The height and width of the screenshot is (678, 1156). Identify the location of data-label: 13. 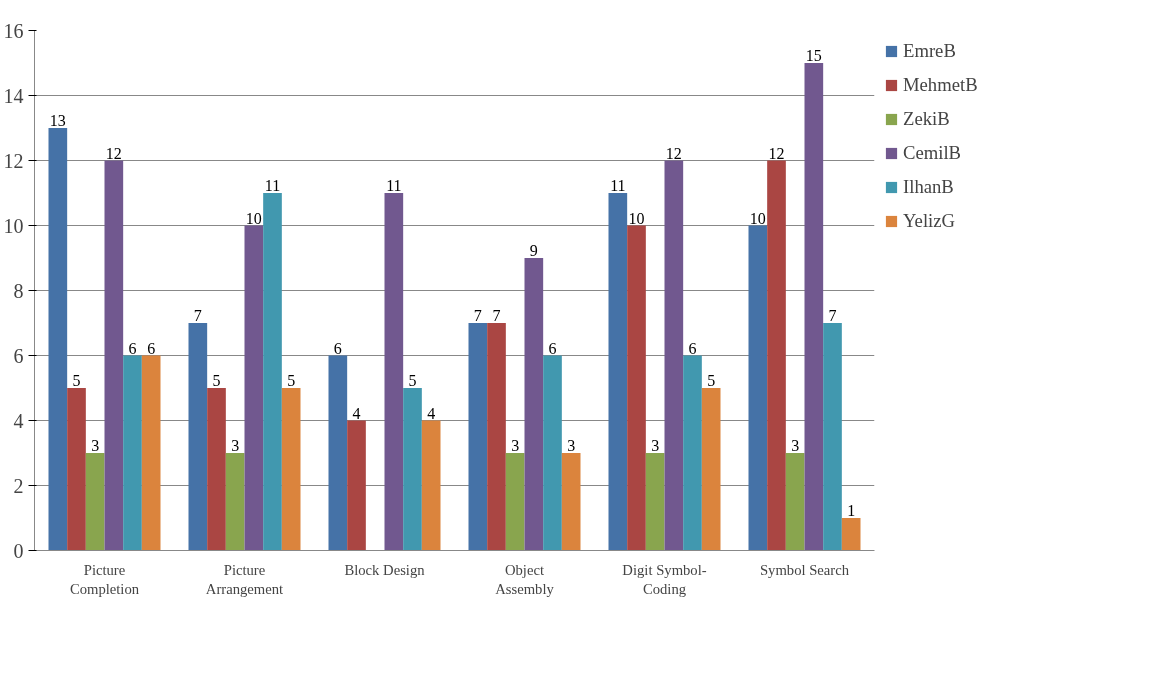
(57, 120).